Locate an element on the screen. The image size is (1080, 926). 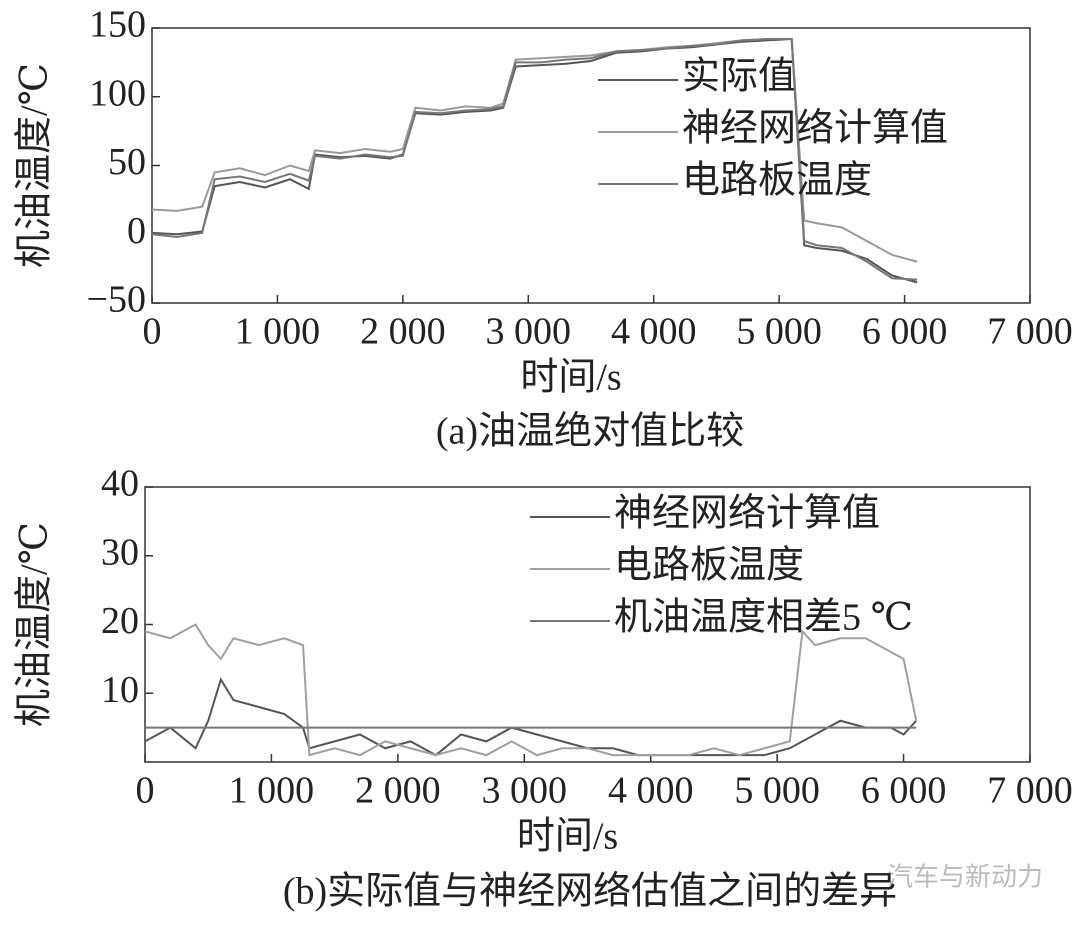
y-tick-label: 50 is located at coordinates (127, 162).